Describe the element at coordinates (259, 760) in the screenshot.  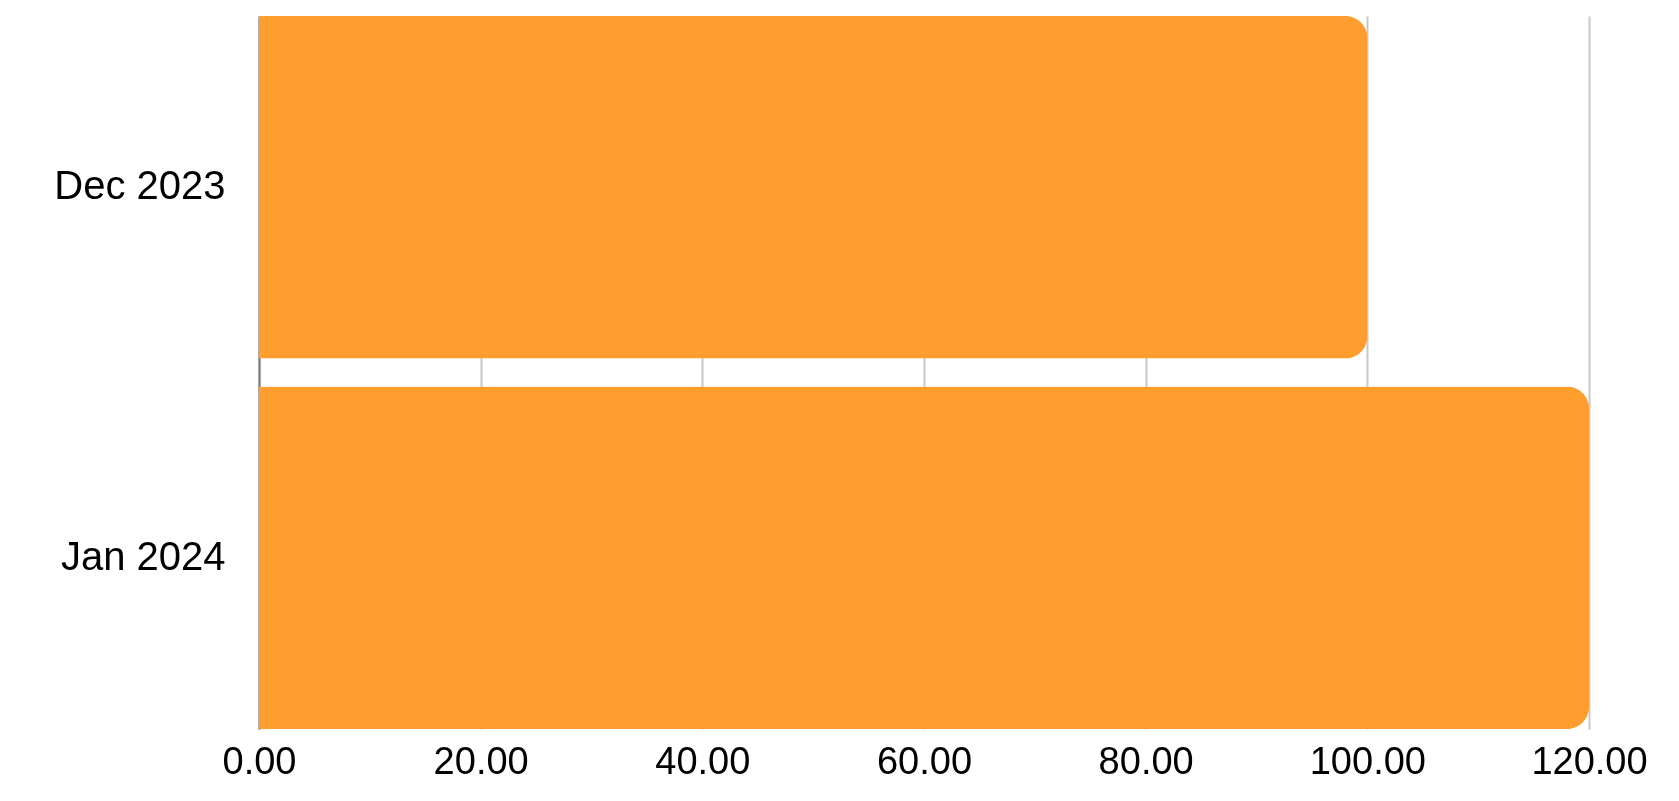
I see `x-tick-label: 0.00` at that location.